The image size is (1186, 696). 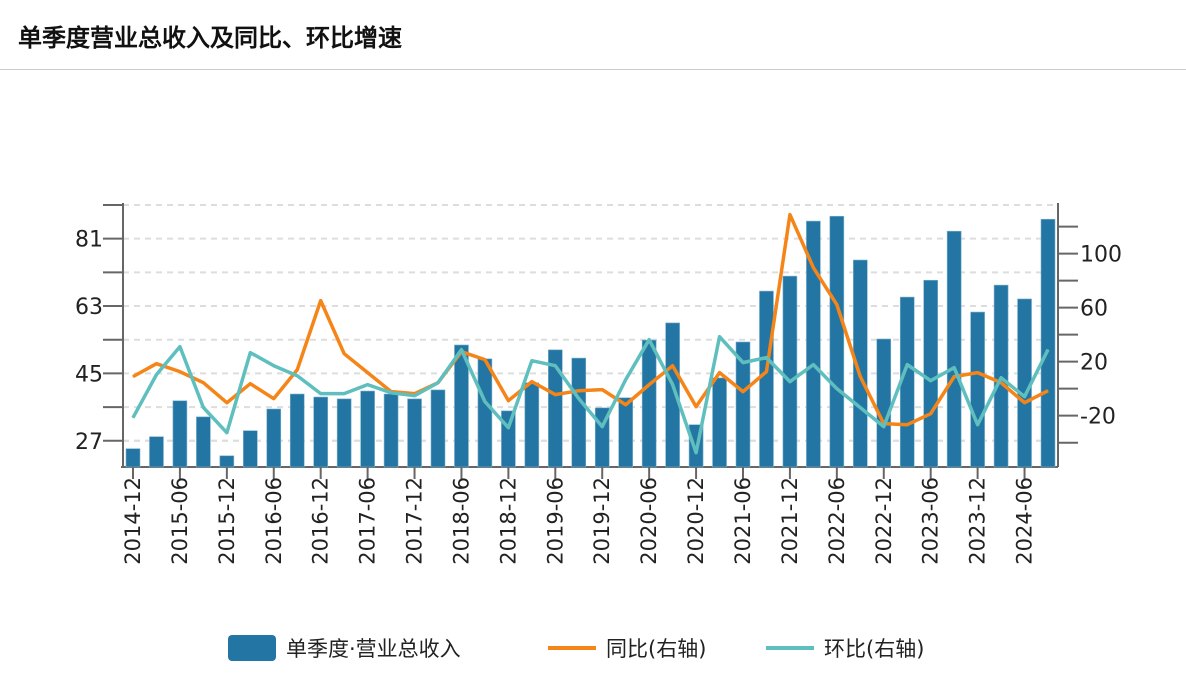 What do you see at coordinates (845, 648) in the screenshot?
I see `legend-item-qoq: 环比(右轴)` at bounding box center [845, 648].